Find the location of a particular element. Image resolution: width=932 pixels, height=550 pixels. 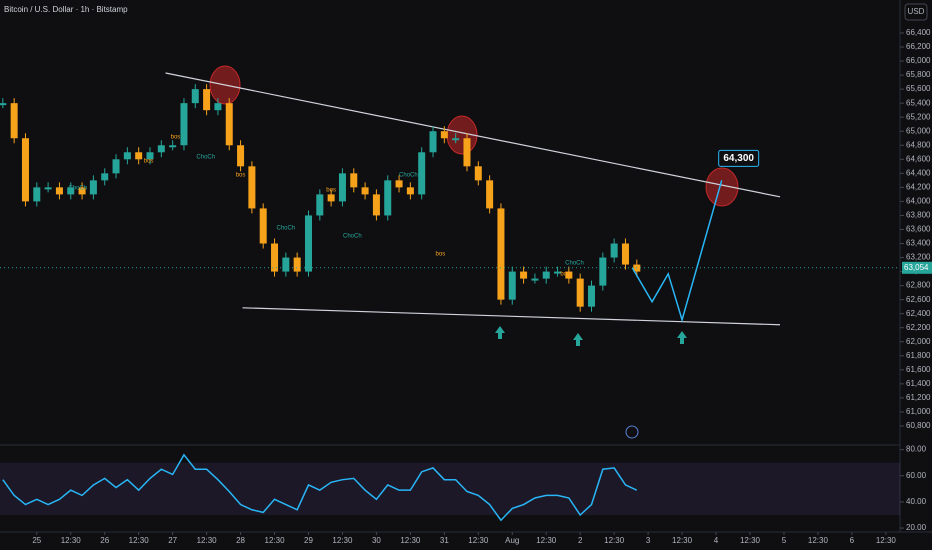

y-tick-label: 61,400 is located at coordinates (918, 383).